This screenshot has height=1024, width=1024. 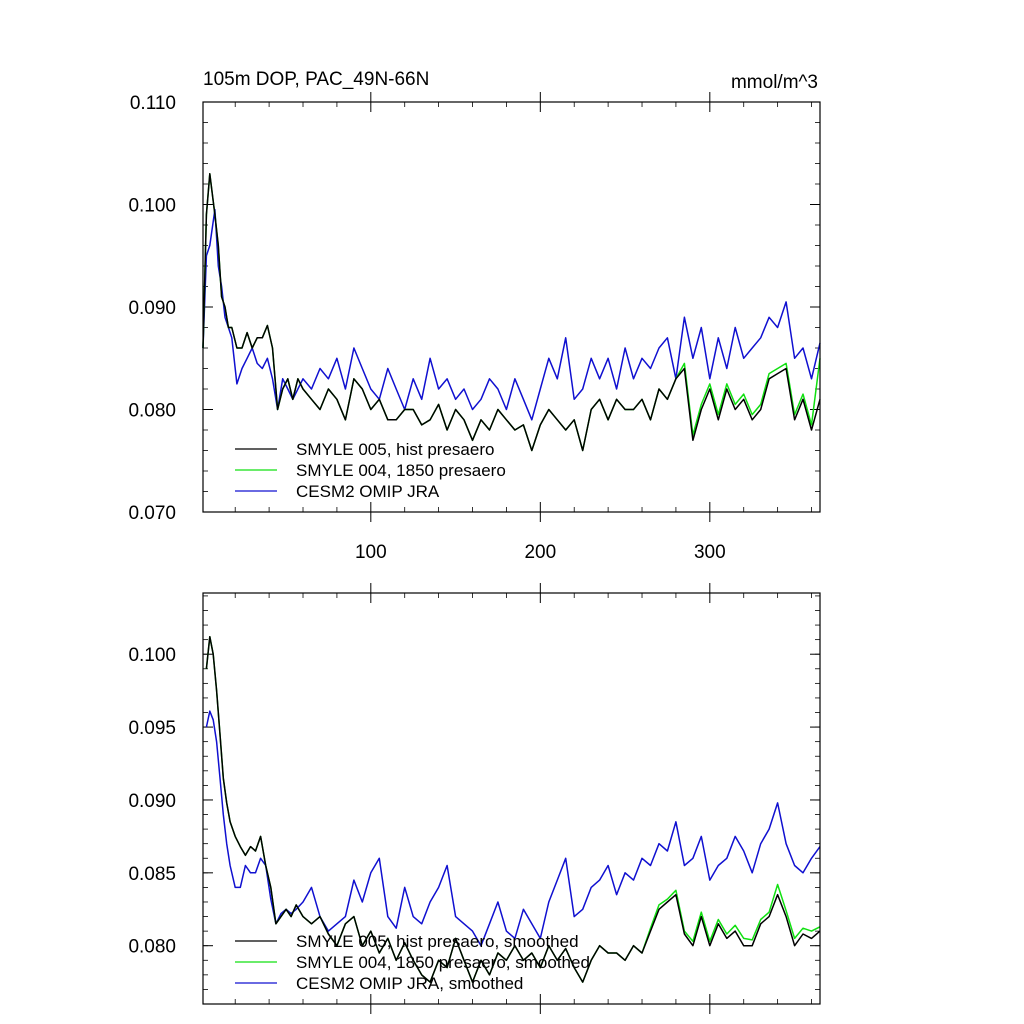 What do you see at coordinates (710, 552) in the screenshot?
I see `x-tick-label: 300` at bounding box center [710, 552].